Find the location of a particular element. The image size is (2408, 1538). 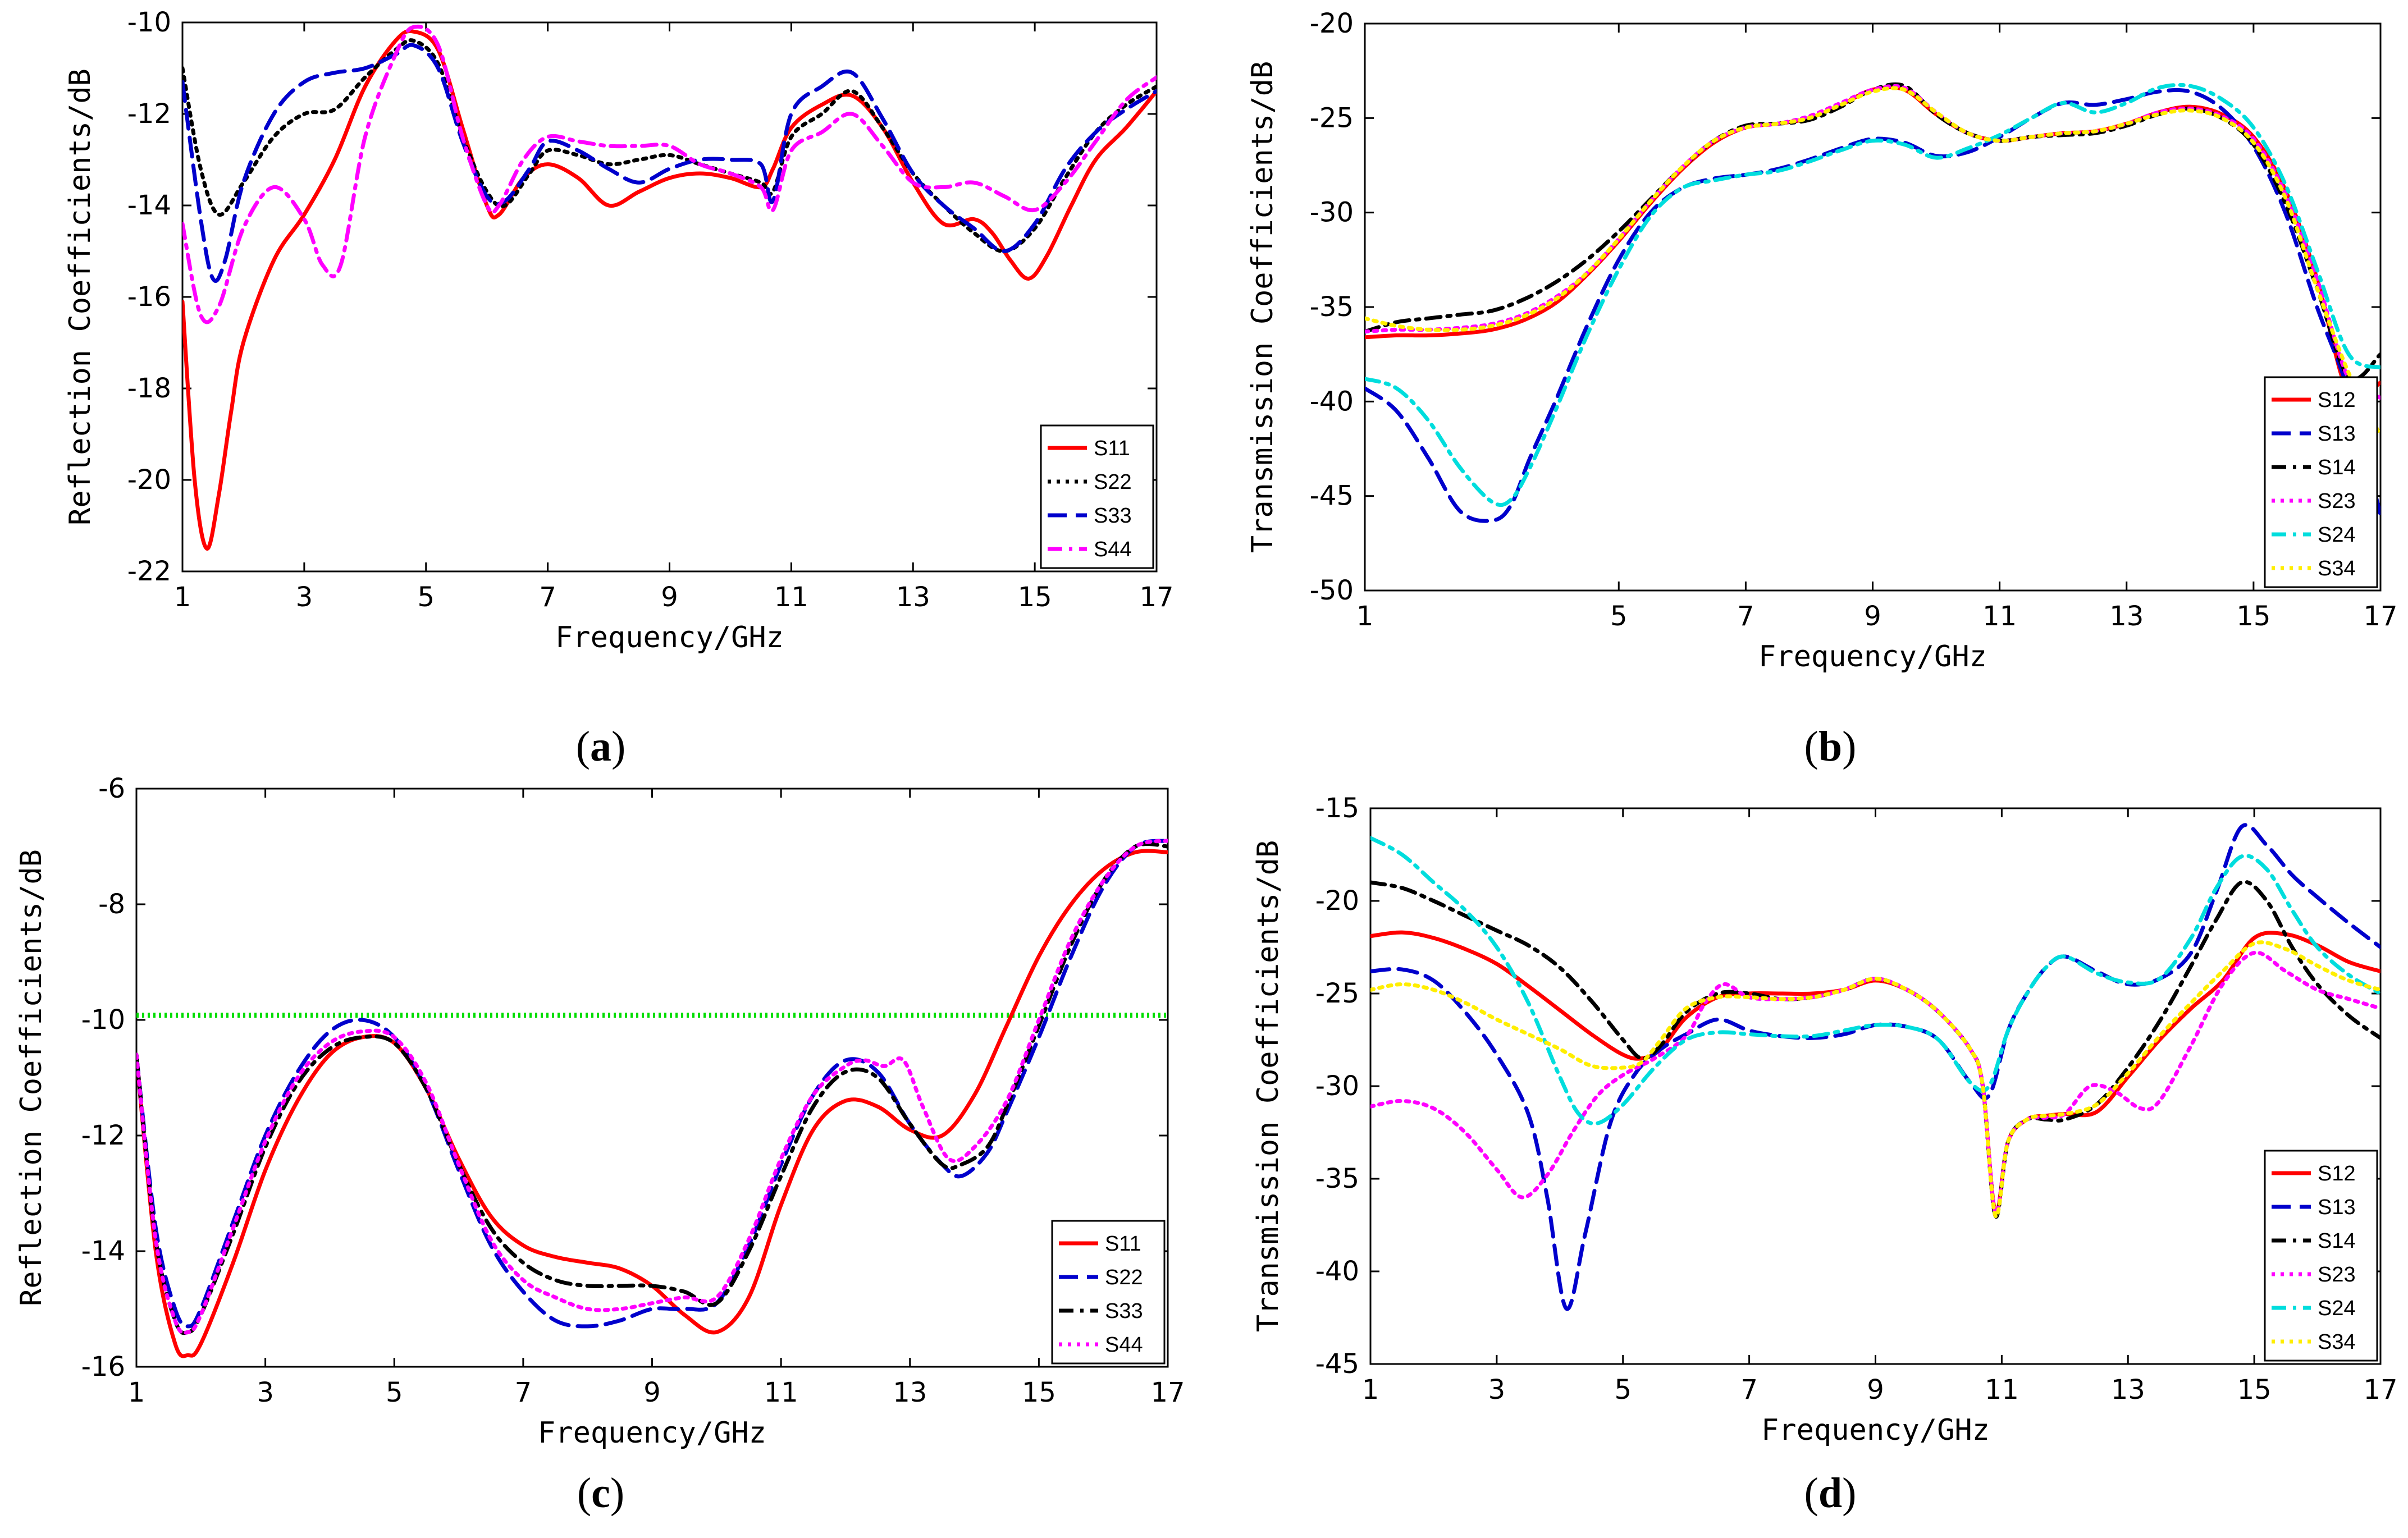

series-line-s23 is located at coordinates (1875, 1082).